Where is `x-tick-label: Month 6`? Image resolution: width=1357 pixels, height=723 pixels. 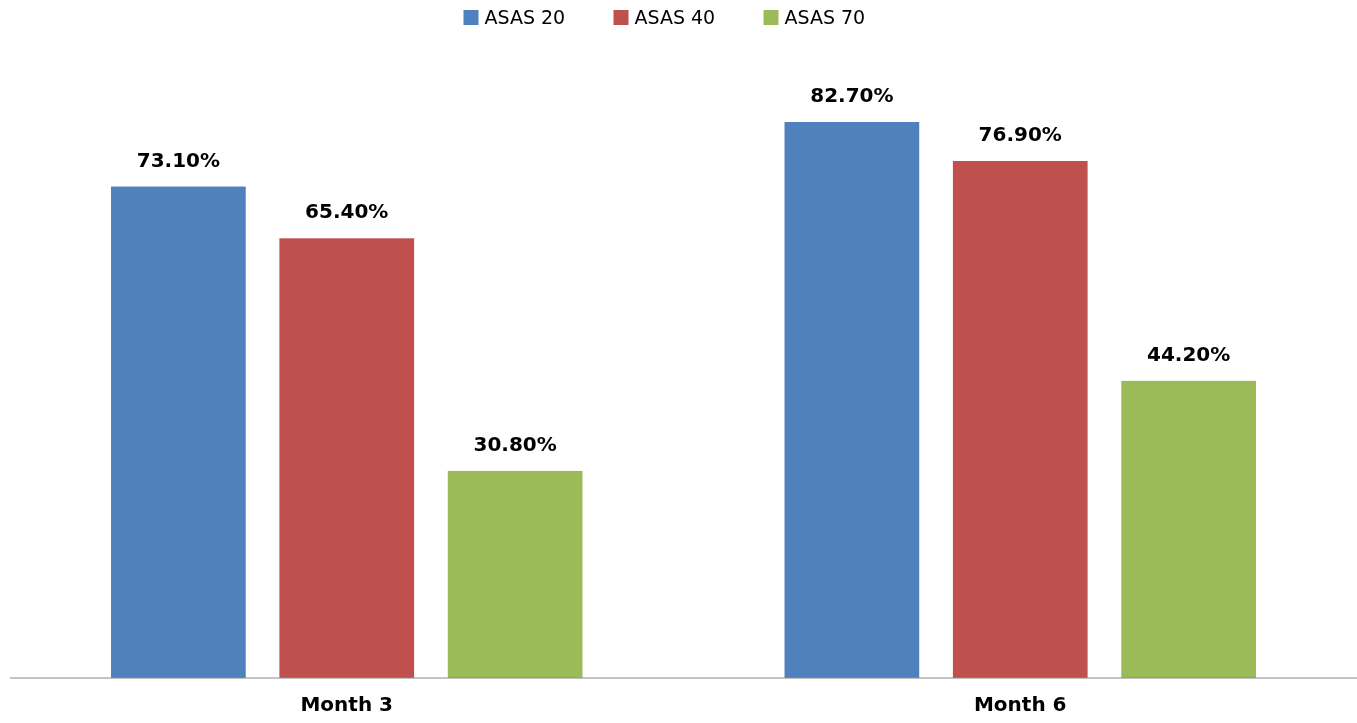 x-tick-label: Month 6 is located at coordinates (1020, 704).